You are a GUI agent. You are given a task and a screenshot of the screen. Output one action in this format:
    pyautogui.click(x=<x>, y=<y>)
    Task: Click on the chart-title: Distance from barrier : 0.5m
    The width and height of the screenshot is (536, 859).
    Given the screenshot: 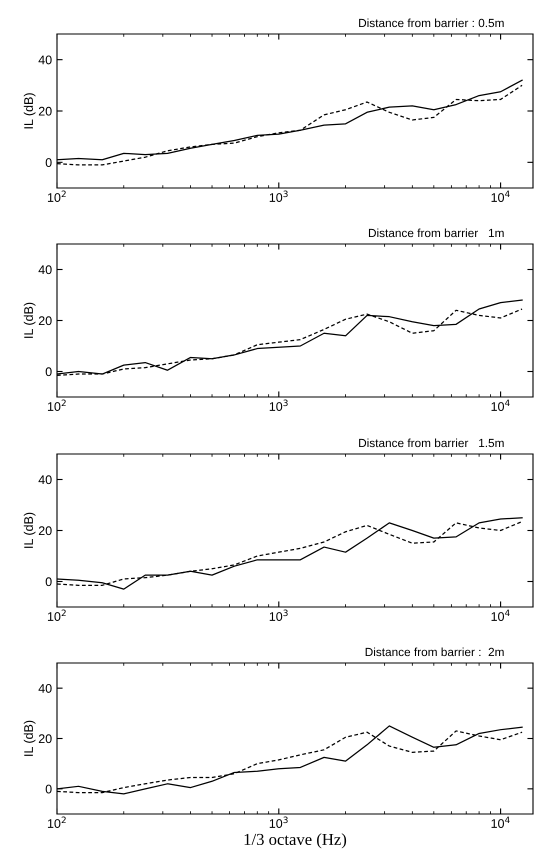 What is the action you would take?
    pyautogui.click(x=431, y=23)
    